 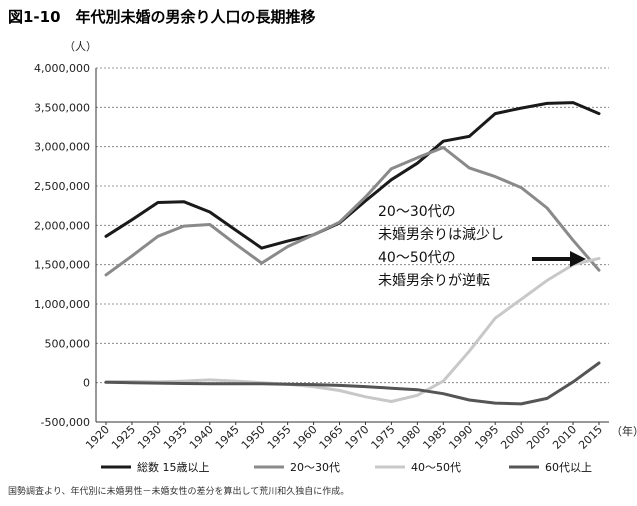 What do you see at coordinates (305, 437) in the screenshot?
I see `x-tick-label: 1960` at bounding box center [305, 437].